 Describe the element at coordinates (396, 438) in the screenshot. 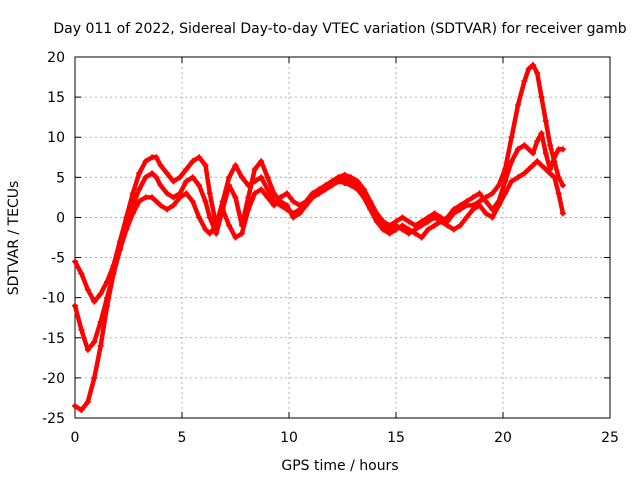

I see `x-tick-label: 15` at that location.